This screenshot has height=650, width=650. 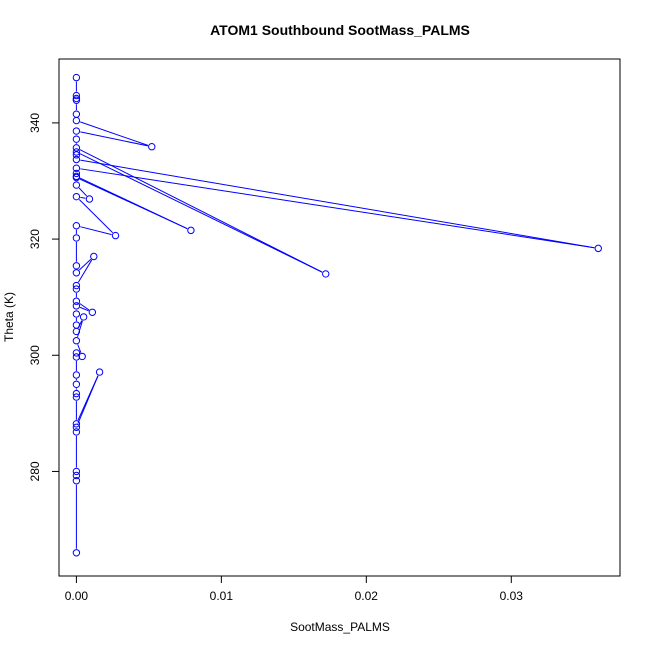 I want to click on y-tick-label: 320, so click(x=35, y=239).